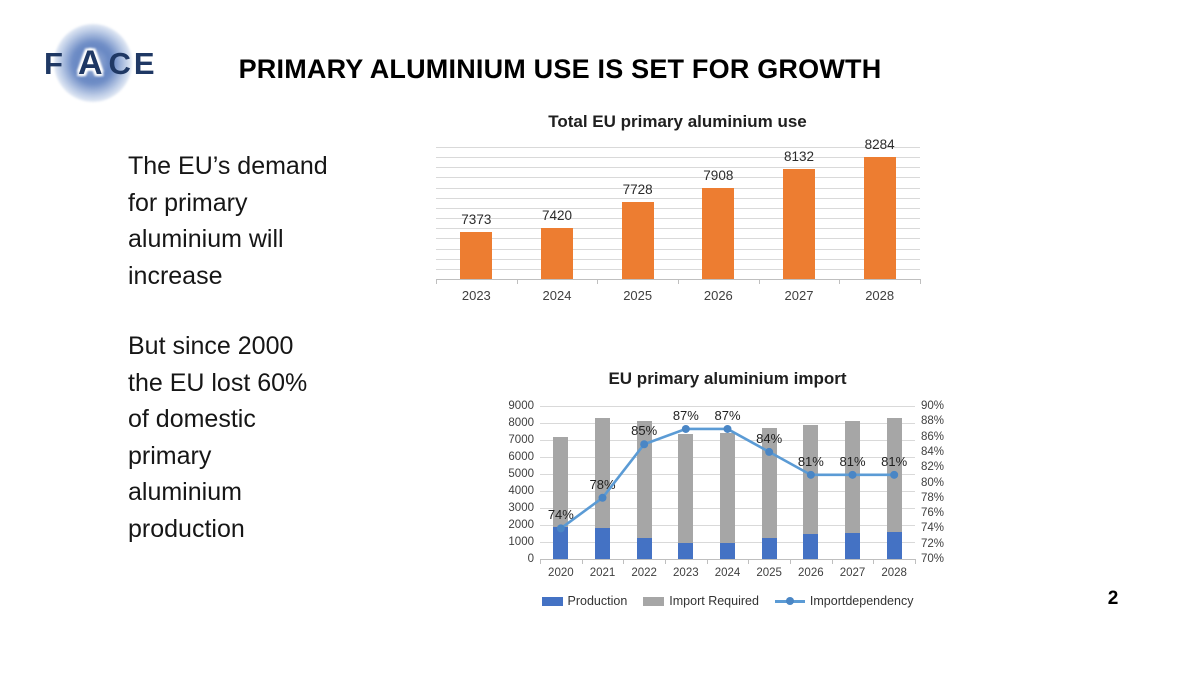 This screenshot has height=675, width=1200. Describe the element at coordinates (799, 224) in the screenshot. I see `use-bar-2027` at that location.